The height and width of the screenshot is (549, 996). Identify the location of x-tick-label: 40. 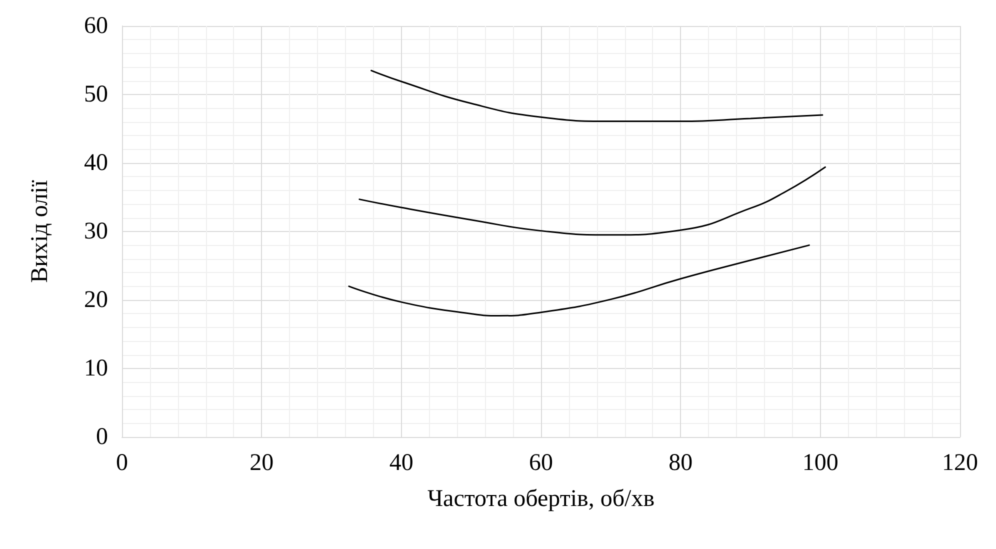
(401, 463).